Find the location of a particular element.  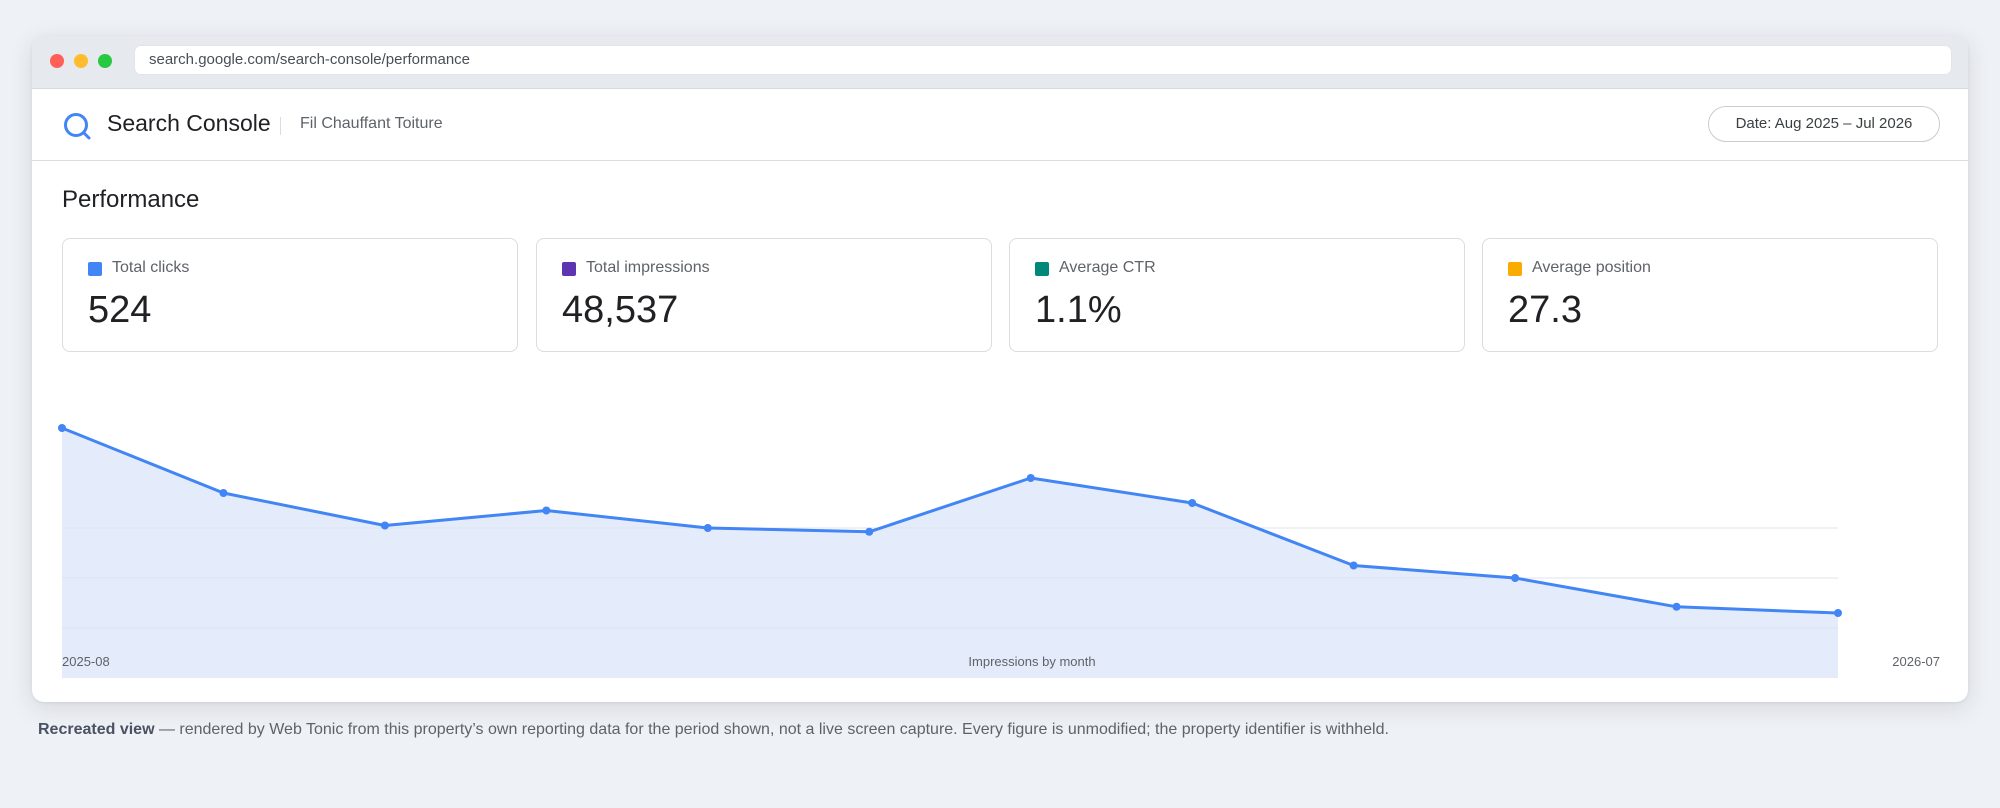

property-name: Fil Chauffant Toiture is located at coordinates (371, 123).